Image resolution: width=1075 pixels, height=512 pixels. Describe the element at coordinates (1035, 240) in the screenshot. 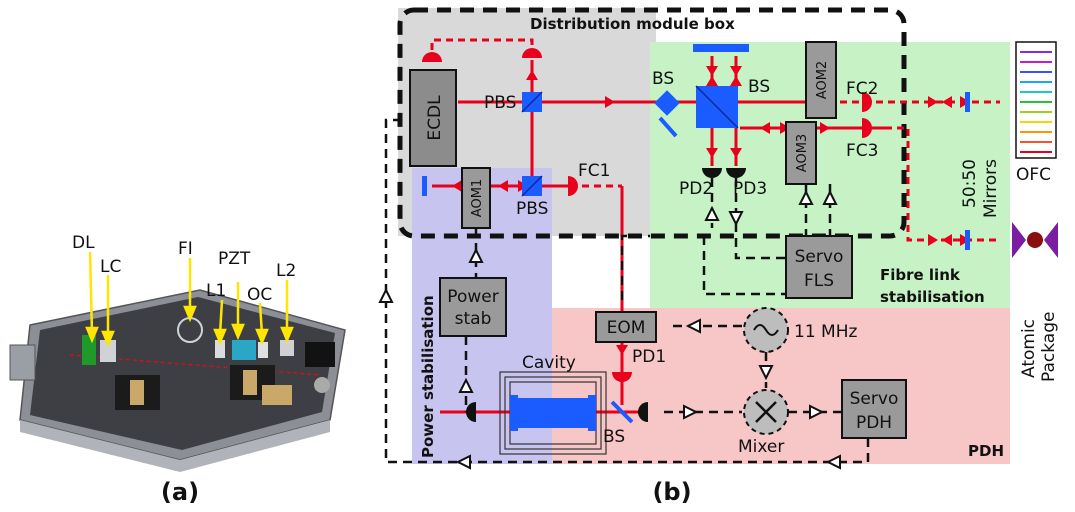

I see `atomic-package-icon` at that location.